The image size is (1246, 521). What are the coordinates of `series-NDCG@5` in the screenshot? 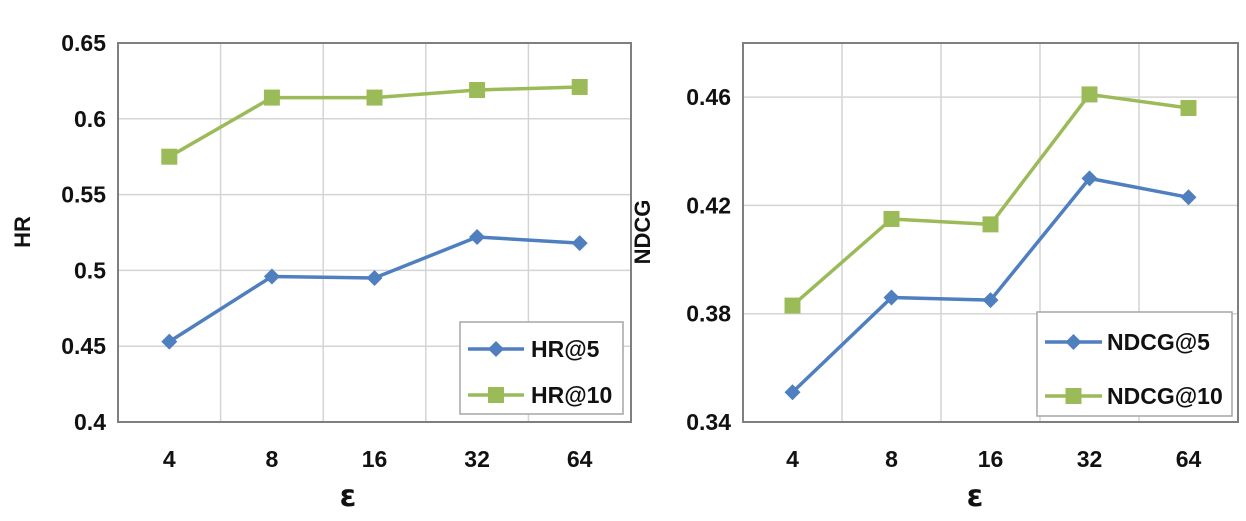 It's located at (990, 285).